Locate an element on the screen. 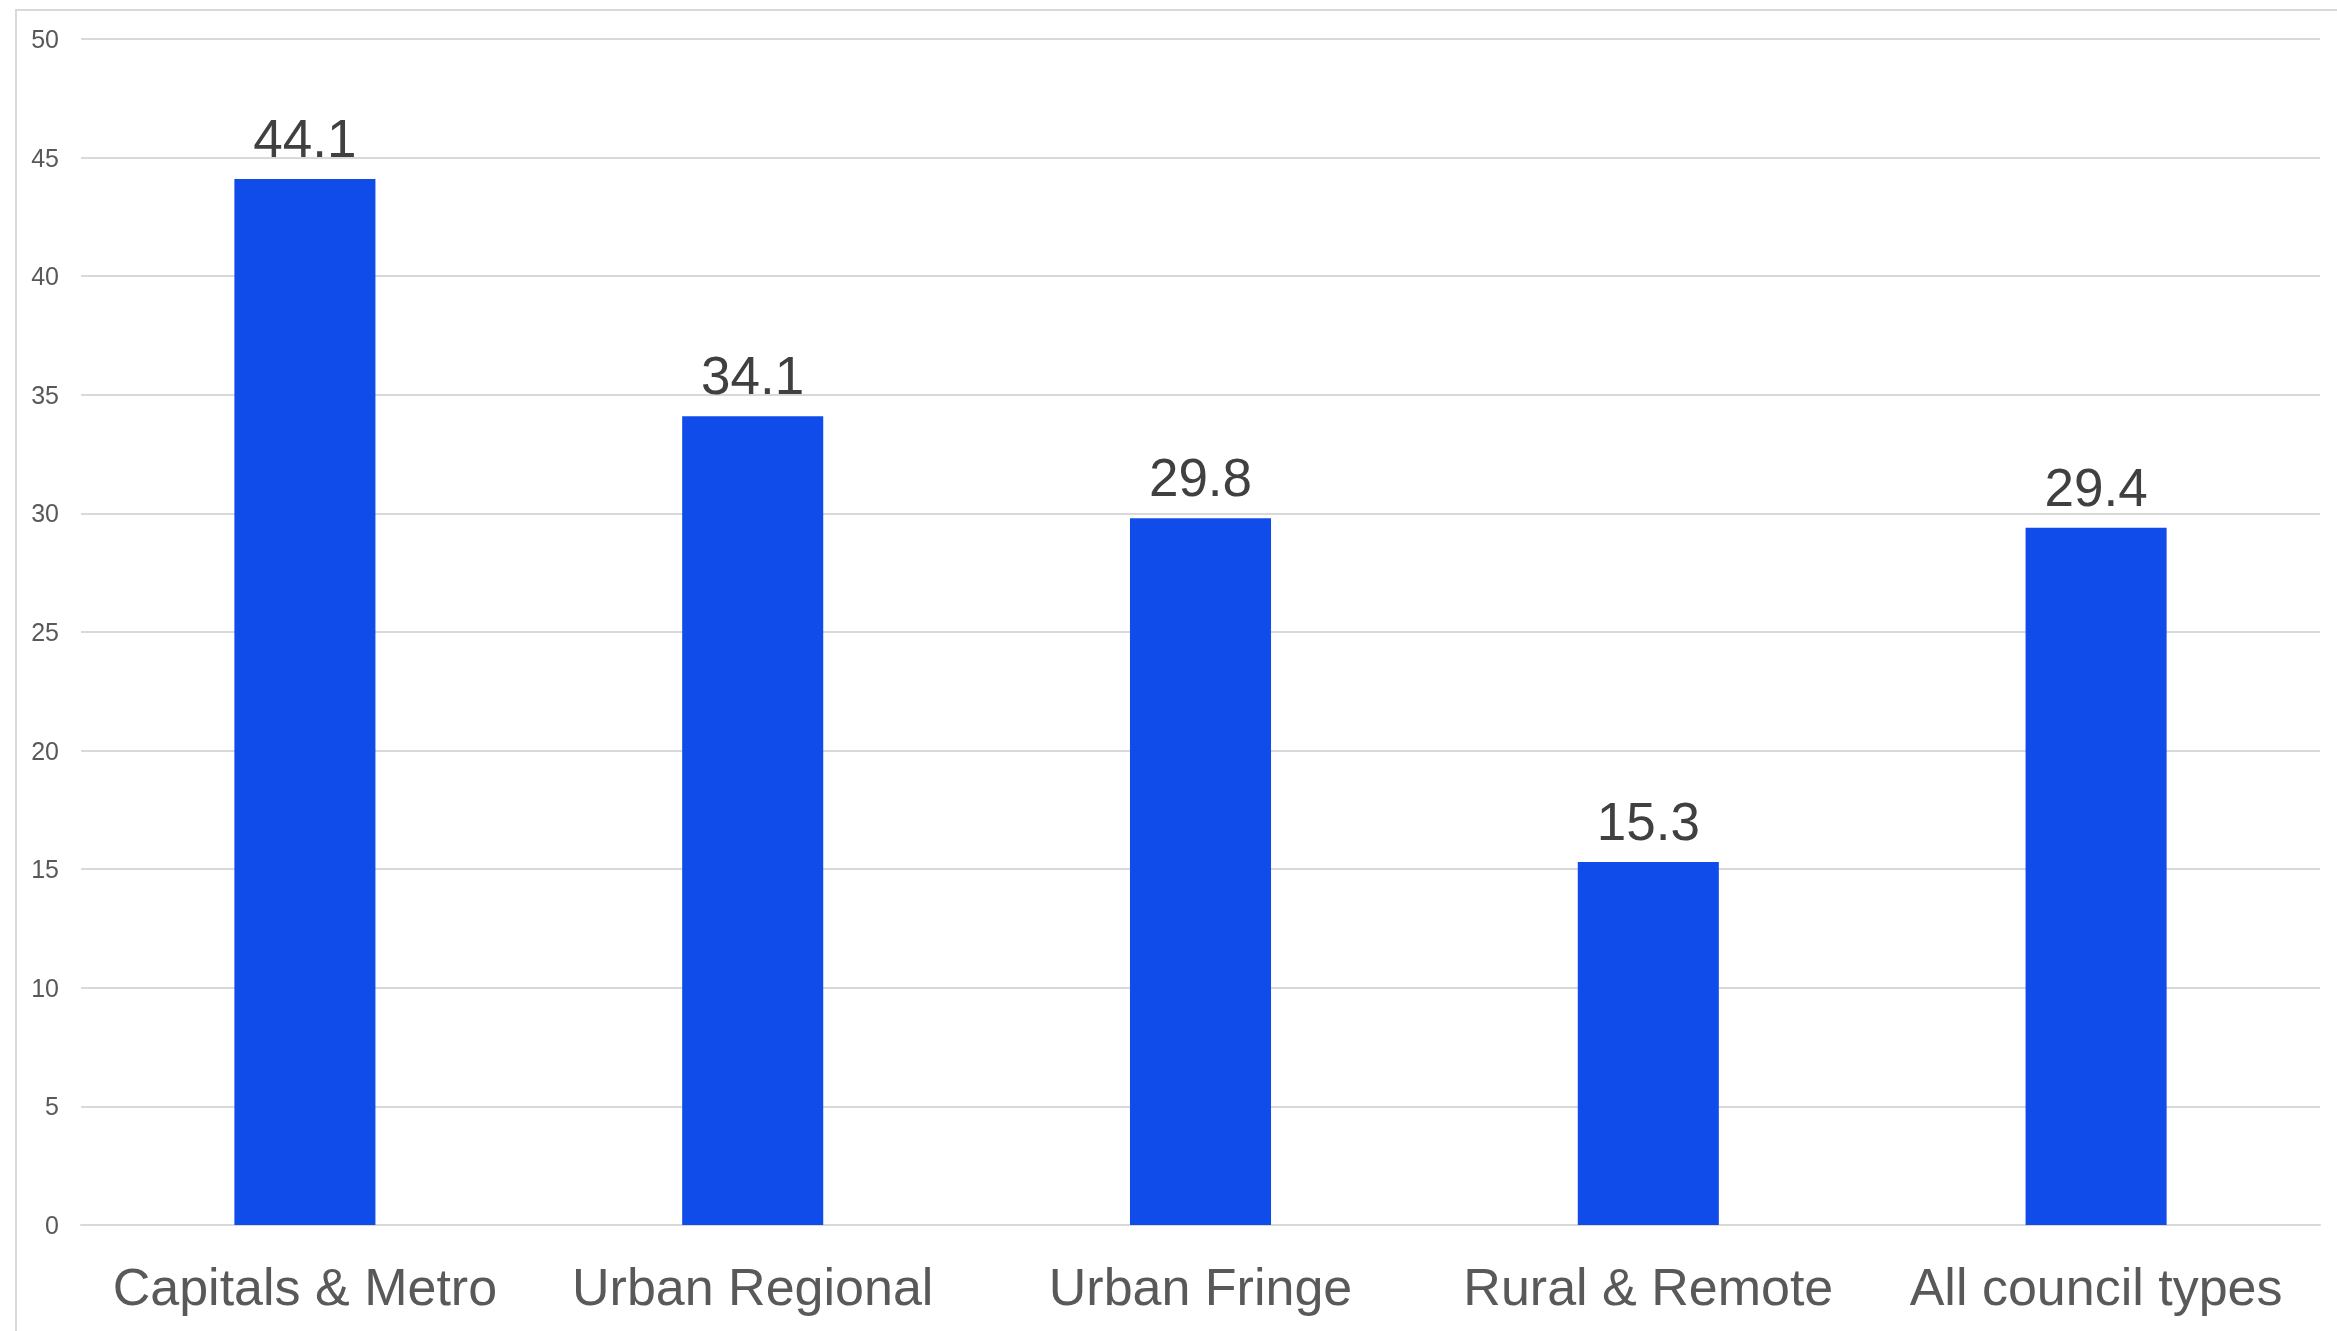 This screenshot has width=2337, height=1331. x-tick-label: Capitals & Metro is located at coordinates (305, 1287).